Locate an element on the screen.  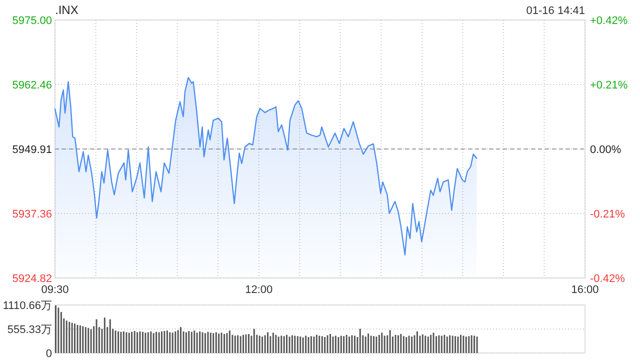
y-tick-label: 0 is located at coordinates (49, 354).